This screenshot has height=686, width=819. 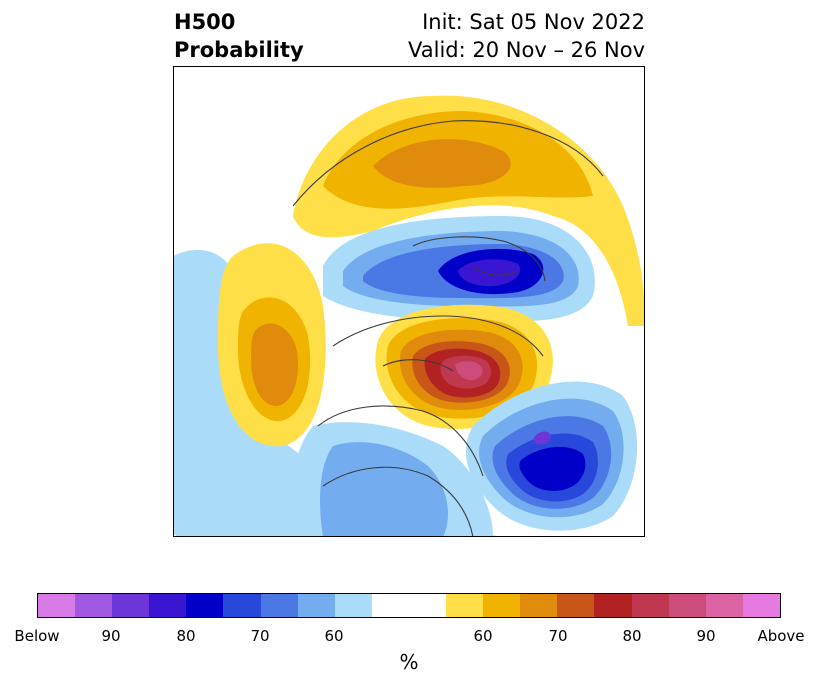 What do you see at coordinates (239, 36) in the screenshot?
I see `title-left: H500 Probability` at bounding box center [239, 36].